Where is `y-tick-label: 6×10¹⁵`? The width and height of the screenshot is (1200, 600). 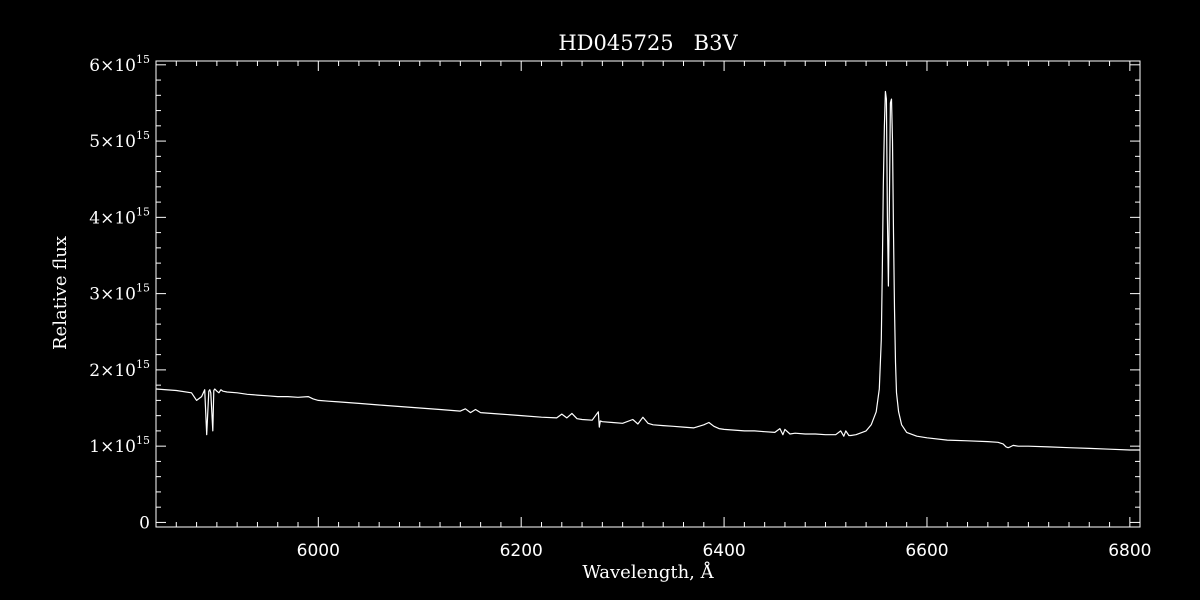
y-tick-label: 6×10¹⁵ is located at coordinates (119, 64).